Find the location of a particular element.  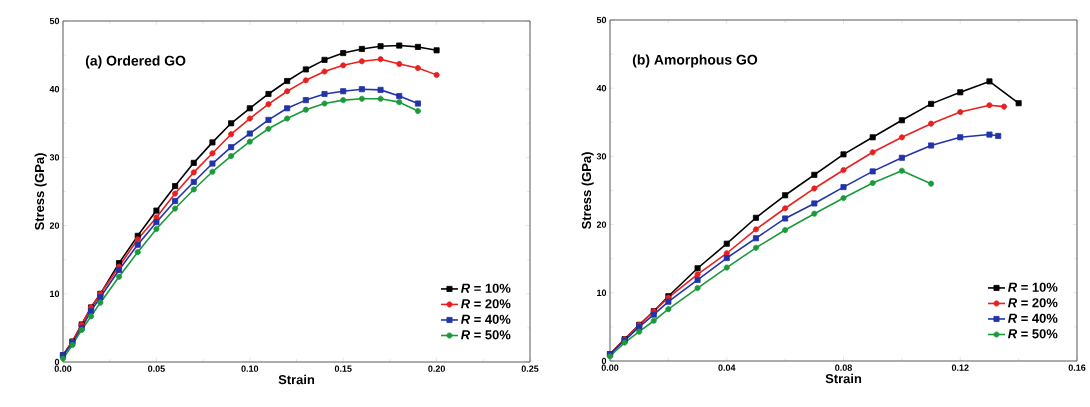

x-tick-label: 0.05 is located at coordinates (156, 368).